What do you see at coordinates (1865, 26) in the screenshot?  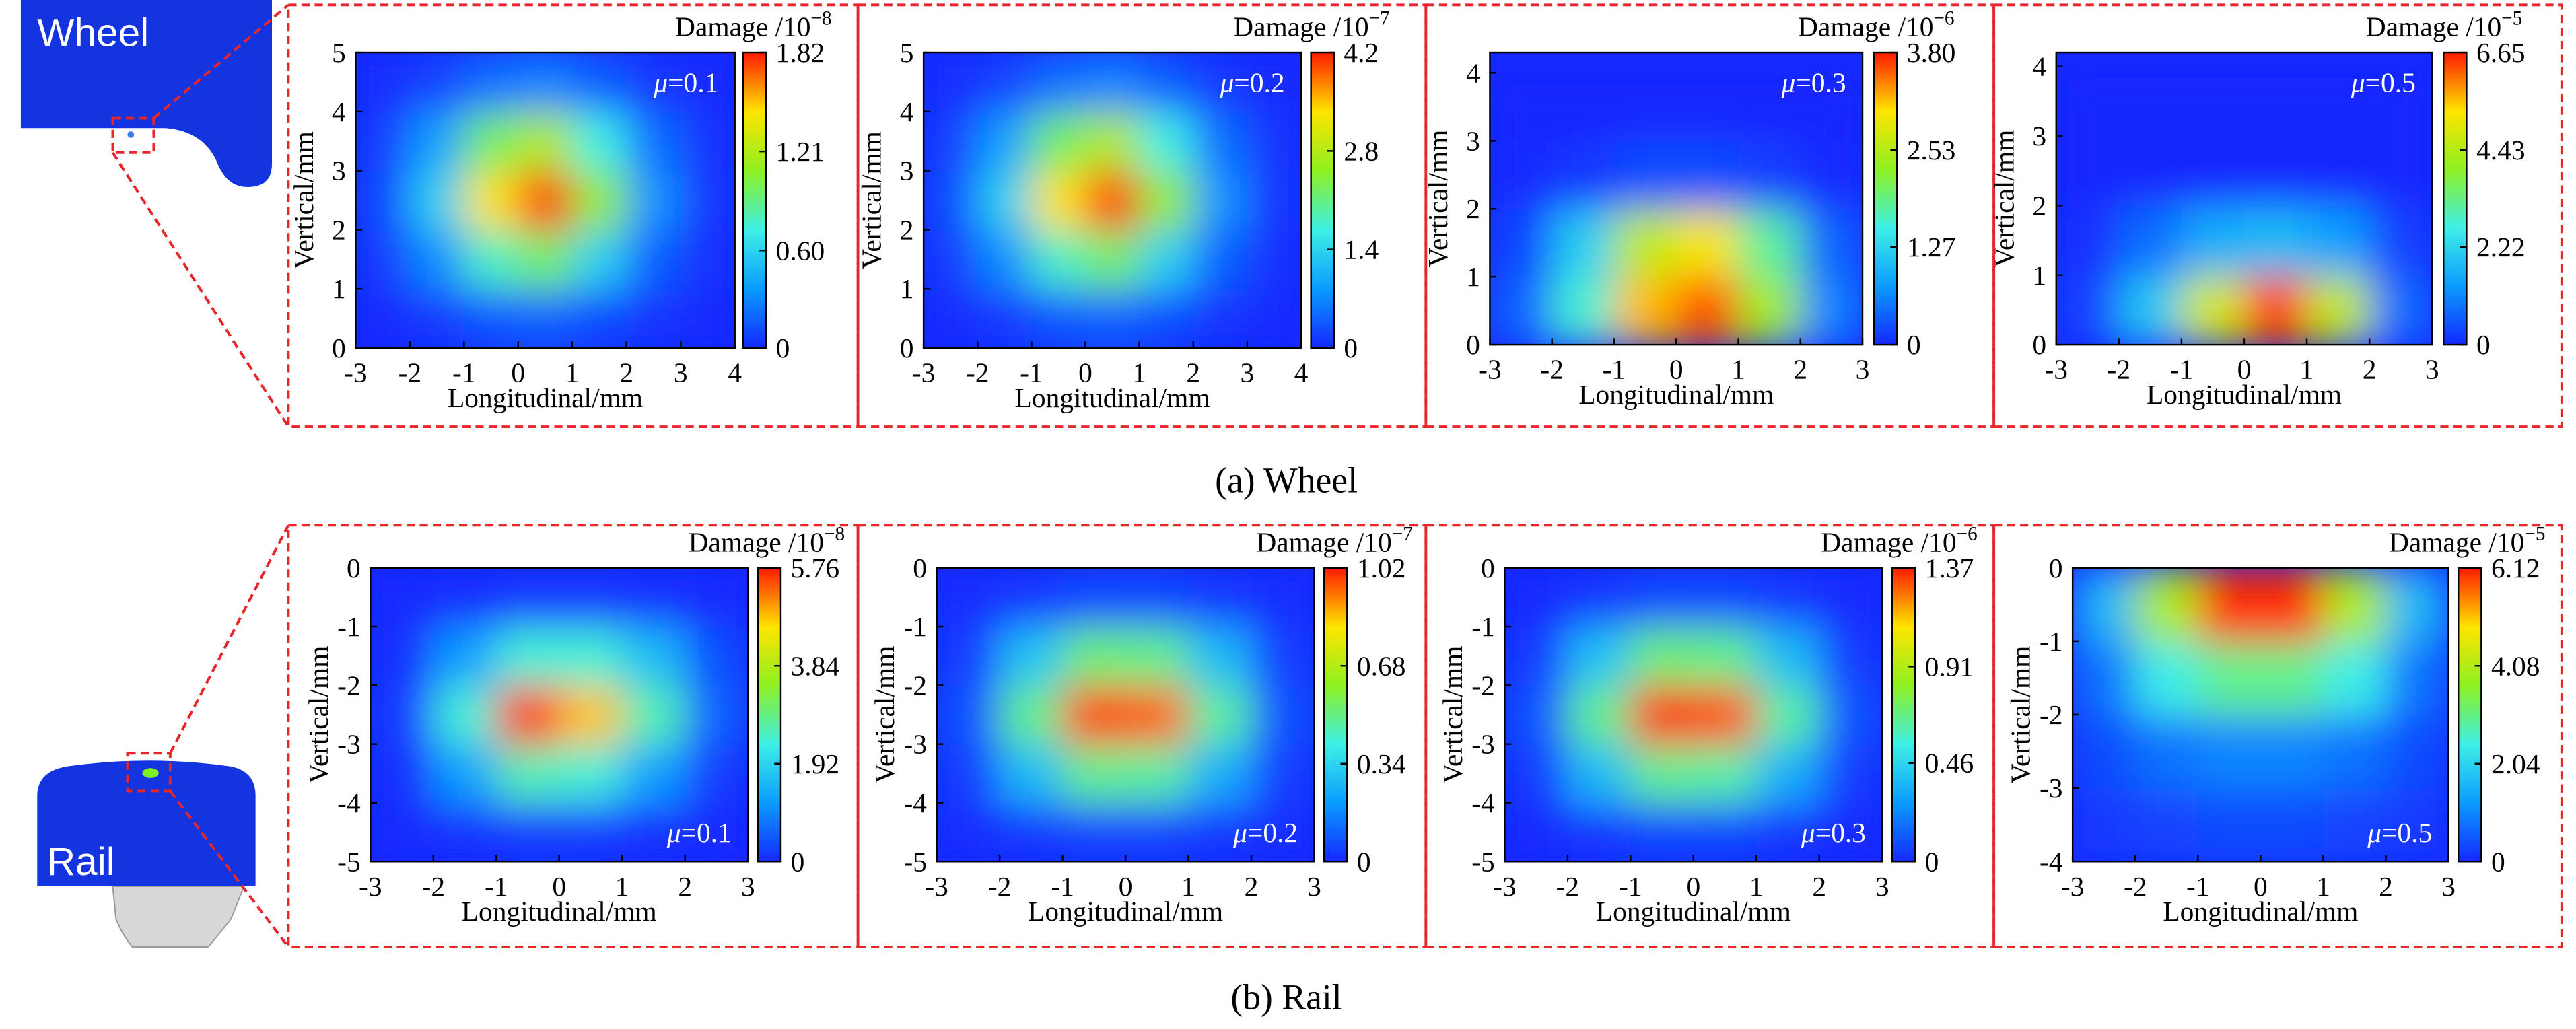 I see `colorbar-title-text: Damage /10` at bounding box center [1865, 26].